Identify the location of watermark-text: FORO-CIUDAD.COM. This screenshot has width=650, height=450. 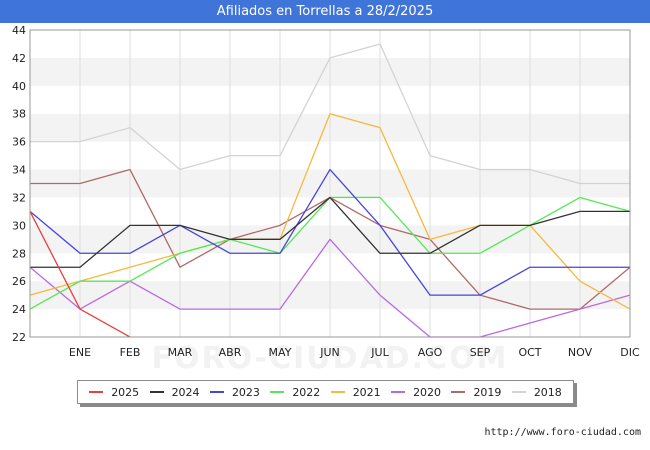
(330, 358).